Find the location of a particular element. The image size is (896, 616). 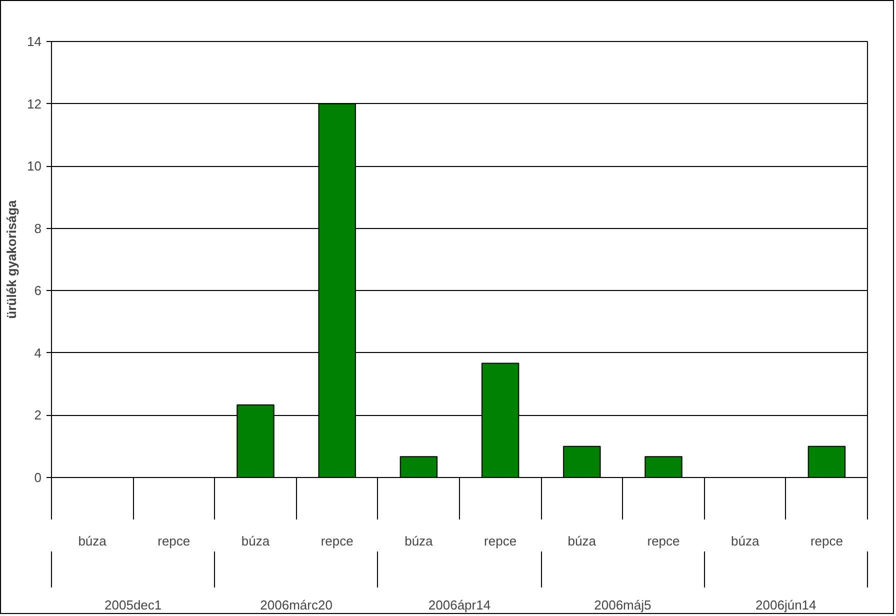

text: 2006ápr14 is located at coordinates (459, 605).